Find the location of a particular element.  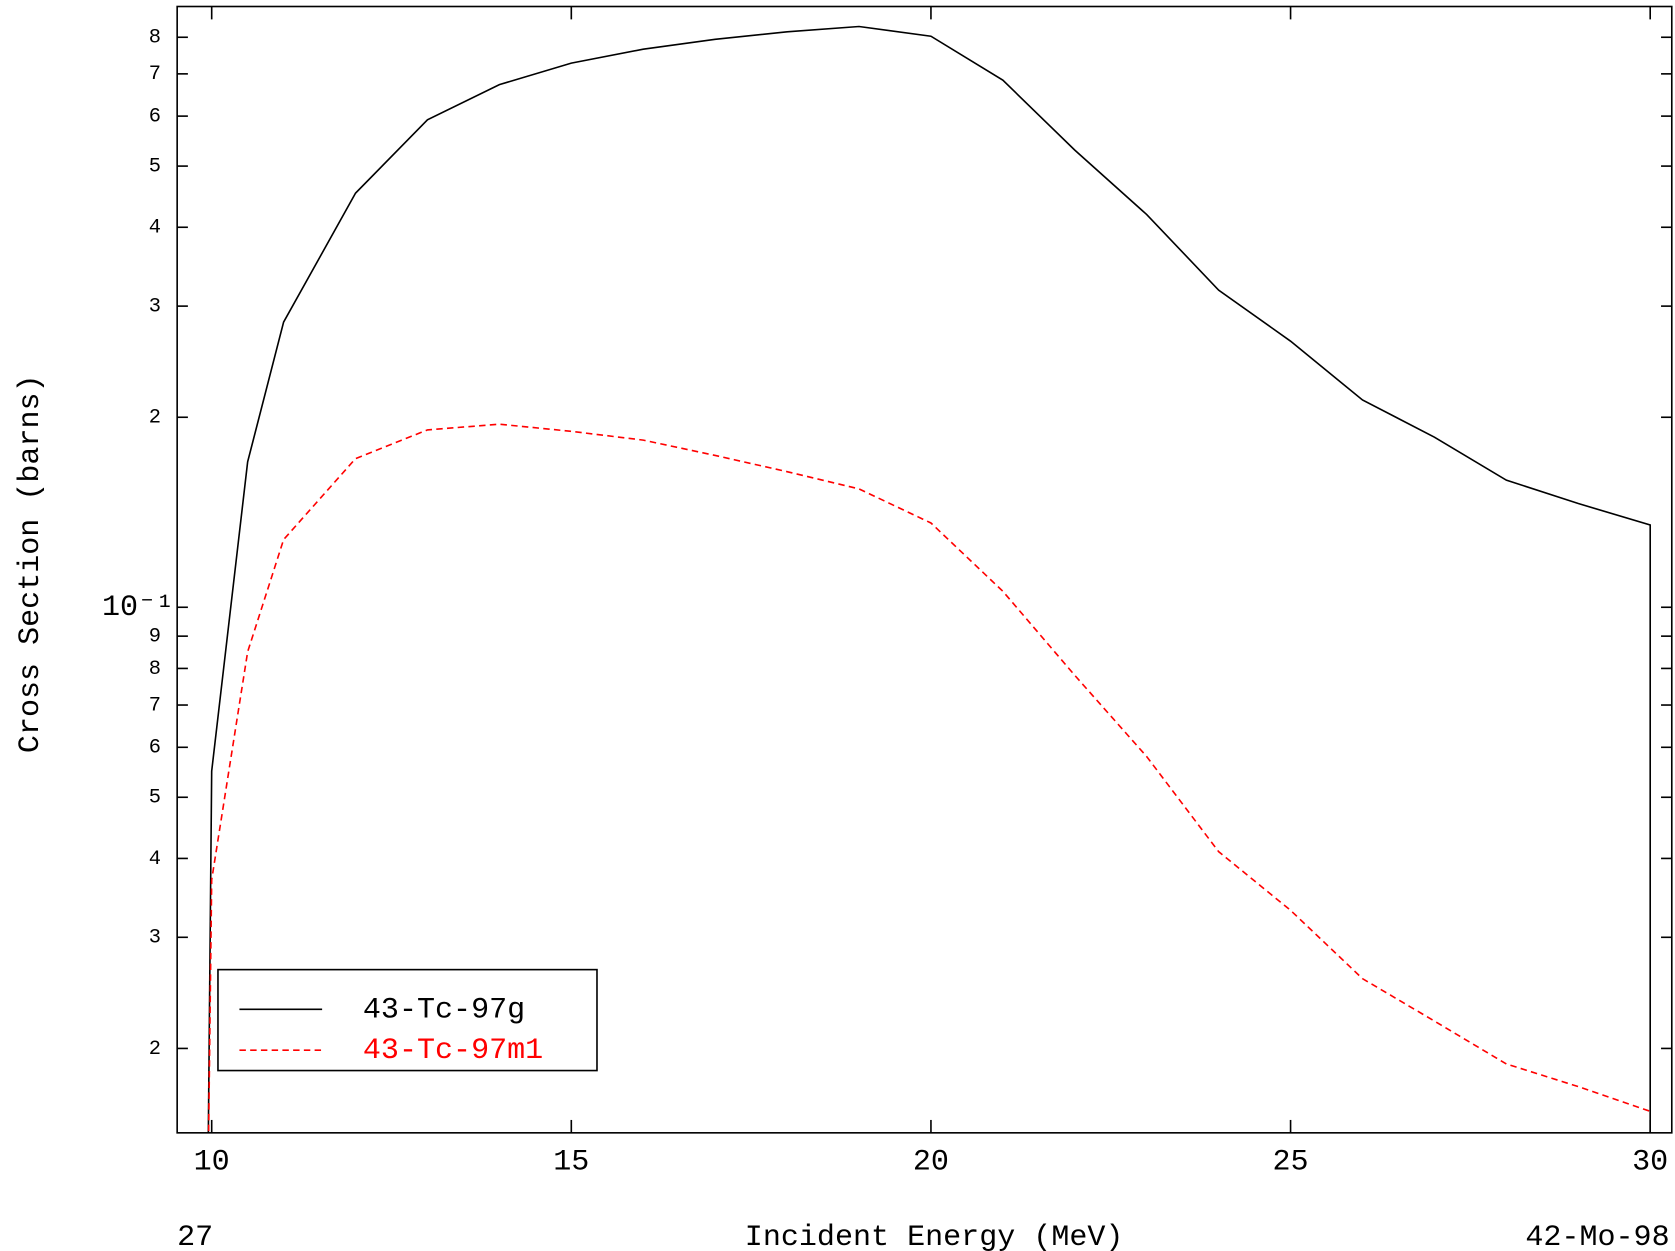

legend-box is located at coordinates (407, 1020).